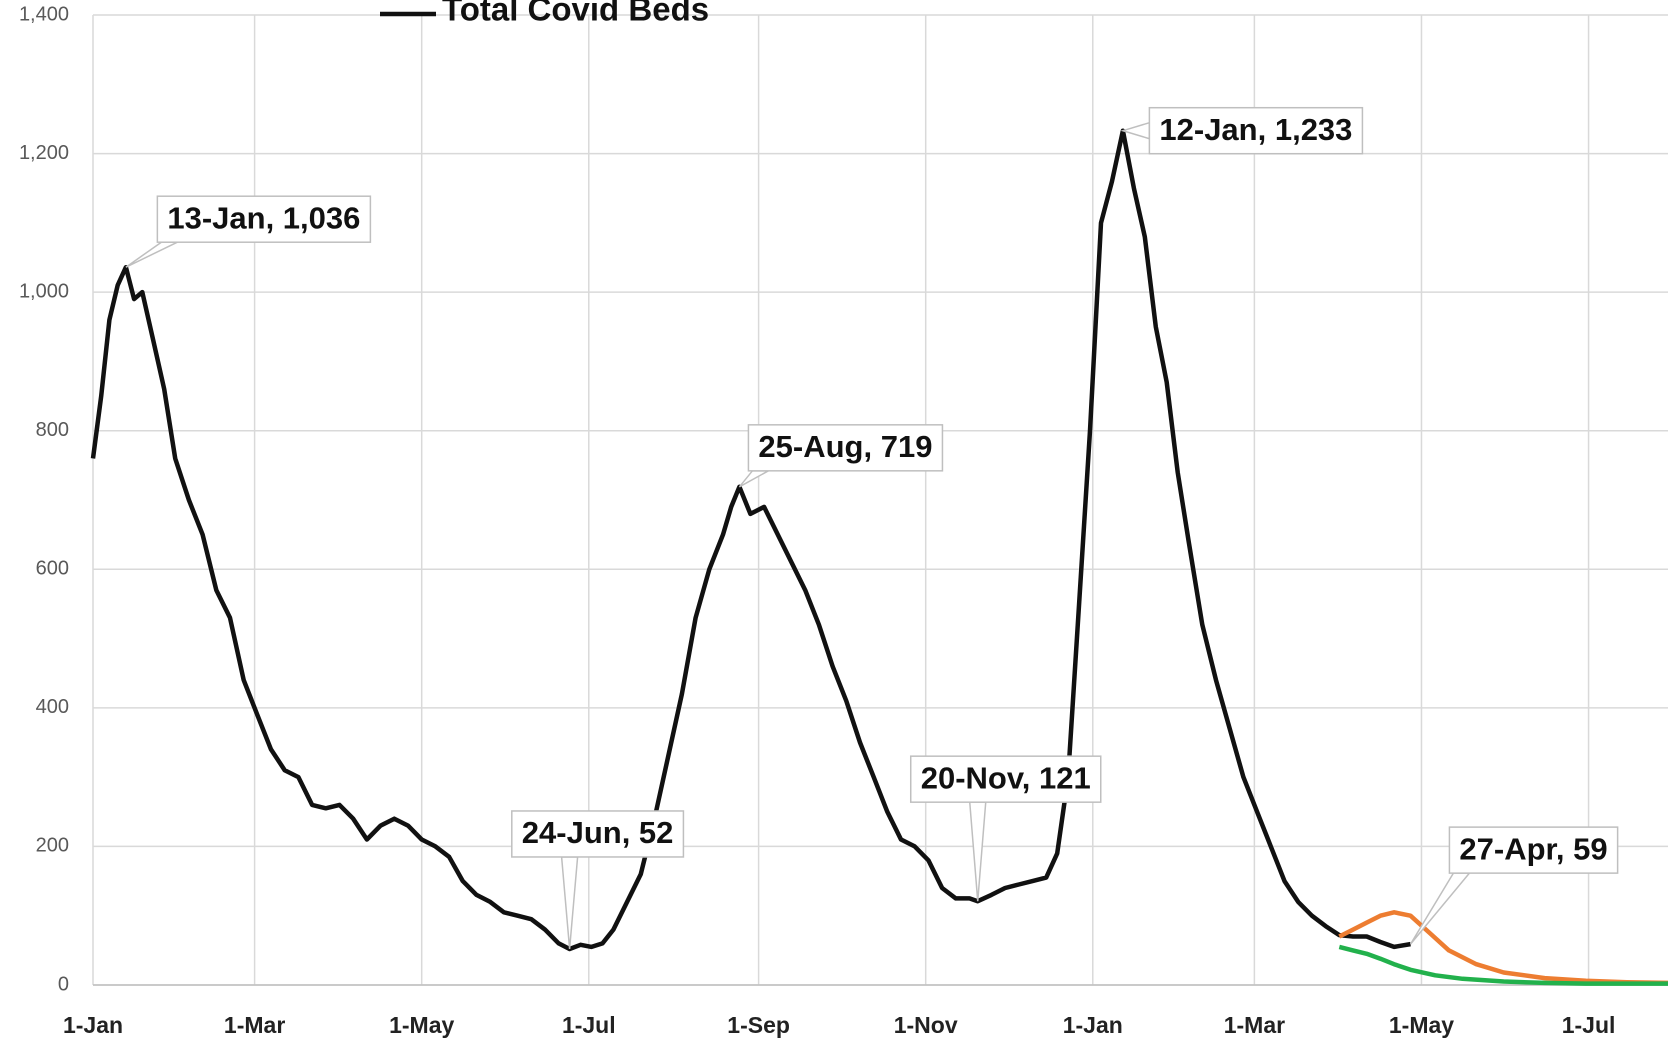  What do you see at coordinates (598, 880) in the screenshot?
I see `annotation: 24-Jun, 52` at bounding box center [598, 880].